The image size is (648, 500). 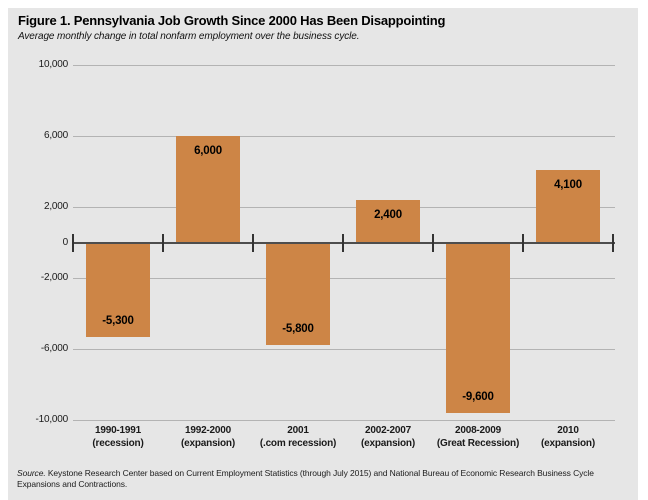 I want to click on y-axis-tick-label: 10,000, so click(x=53, y=64).